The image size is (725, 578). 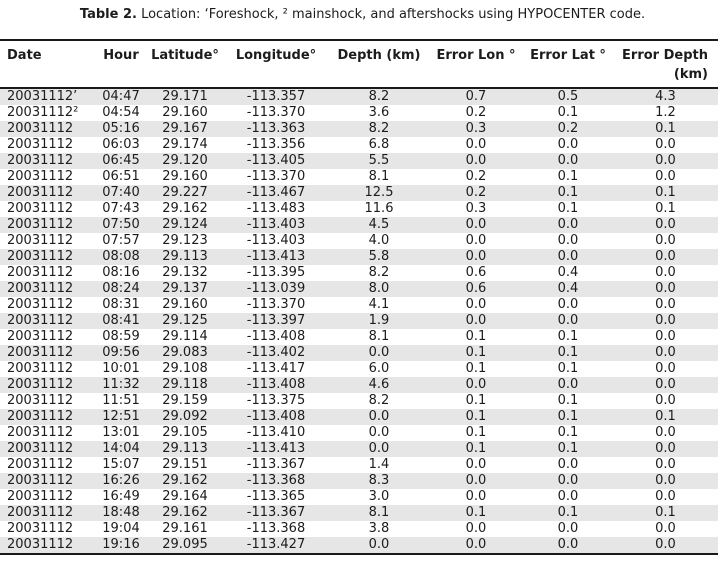 What do you see at coordinates (359, 481) in the screenshot?
I see `table-row: 20031112 16:26 29.162 -113.368 8.3 0.0 0.0 0.0` at bounding box center [359, 481].